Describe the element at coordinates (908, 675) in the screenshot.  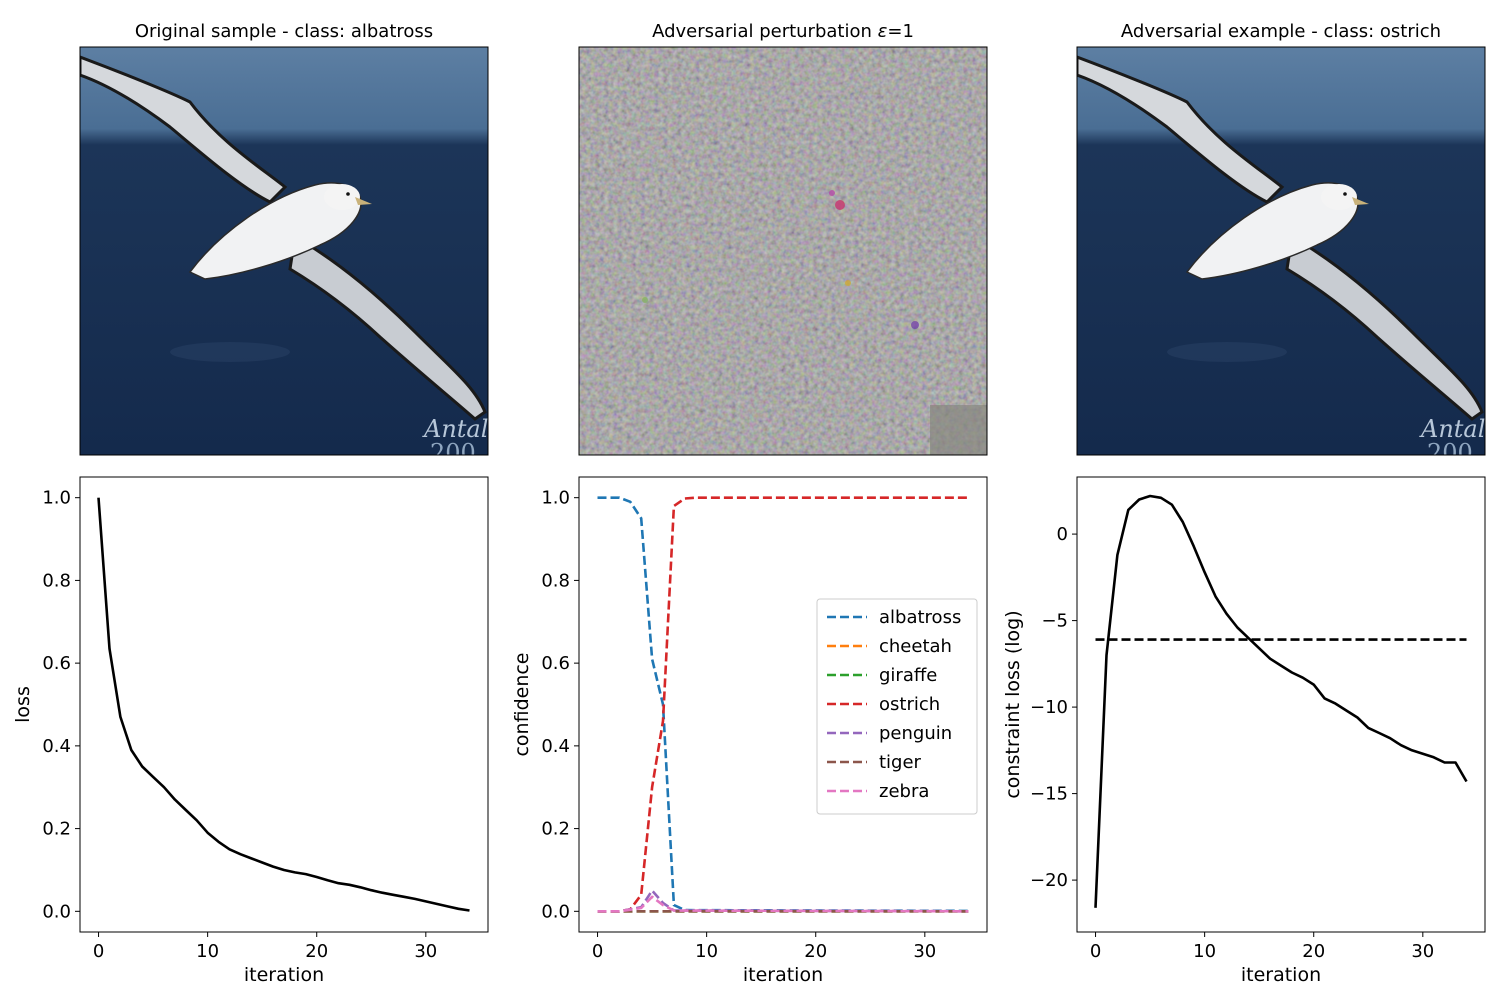
I see `legend-label-giraffe: giraffe` at that location.